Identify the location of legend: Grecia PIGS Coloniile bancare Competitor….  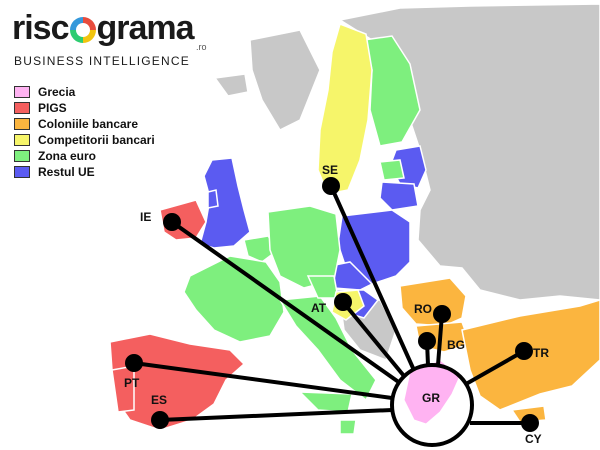
(104, 132).